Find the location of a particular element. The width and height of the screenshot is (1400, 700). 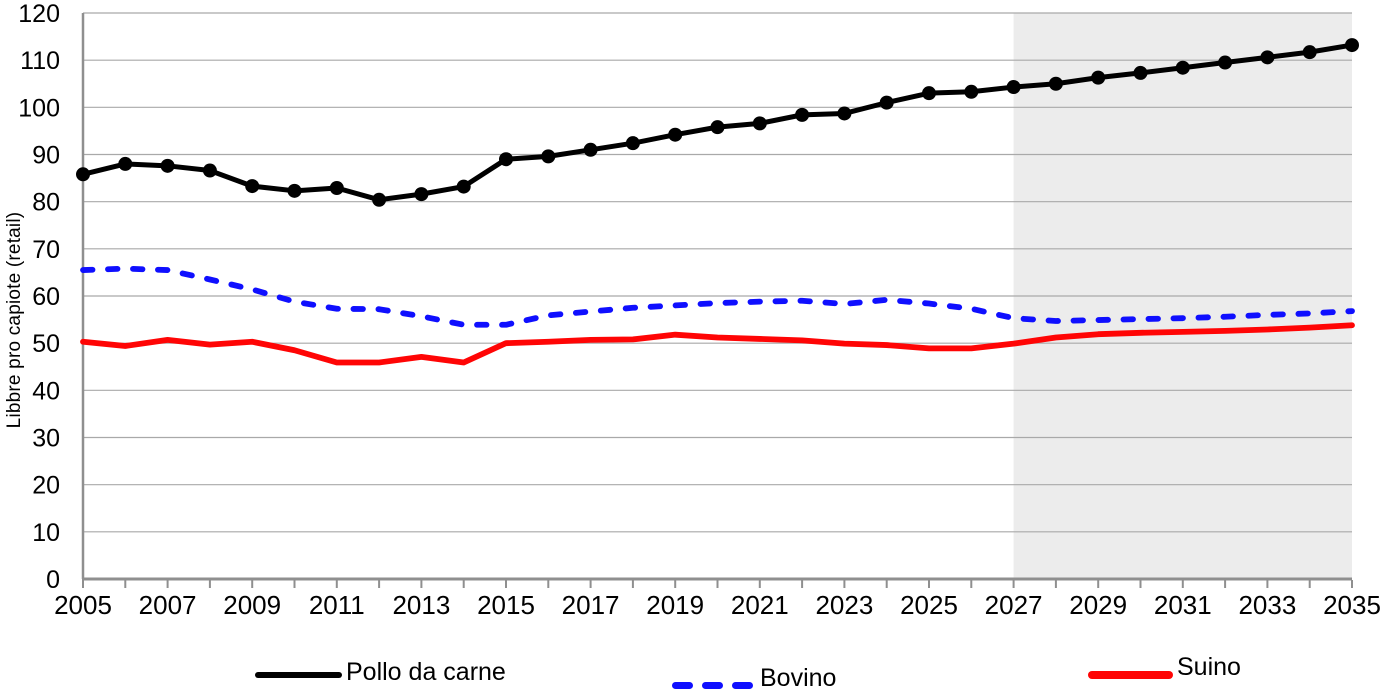

y-tick-label: 50 is located at coordinates (46, 344).